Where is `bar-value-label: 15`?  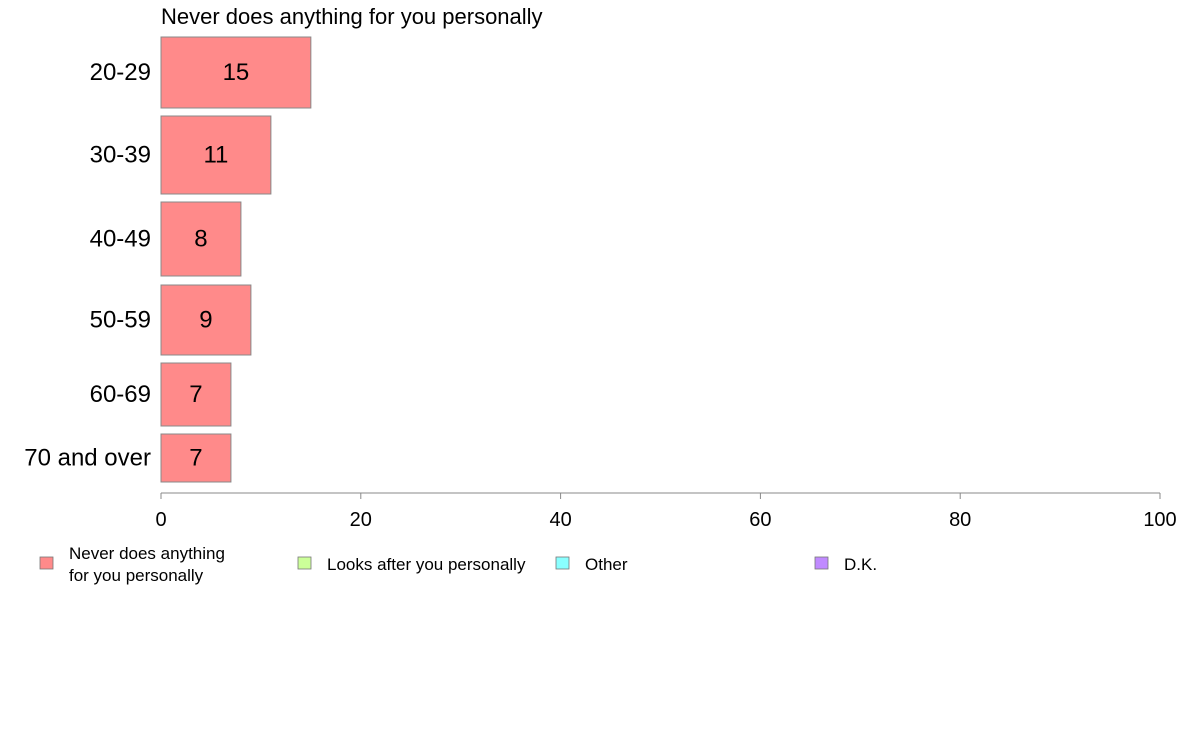 bar-value-label: 15 is located at coordinates (236, 72).